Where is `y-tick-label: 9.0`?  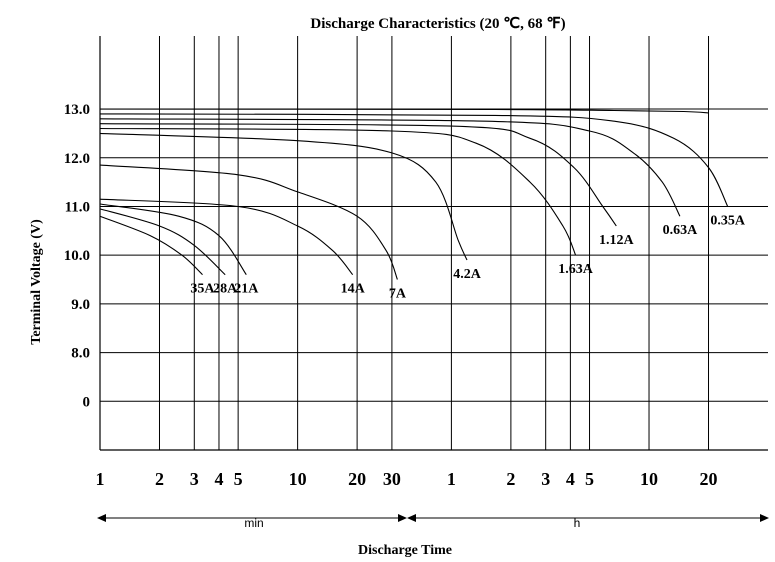
y-tick-label: 9.0 is located at coordinates (80, 305).